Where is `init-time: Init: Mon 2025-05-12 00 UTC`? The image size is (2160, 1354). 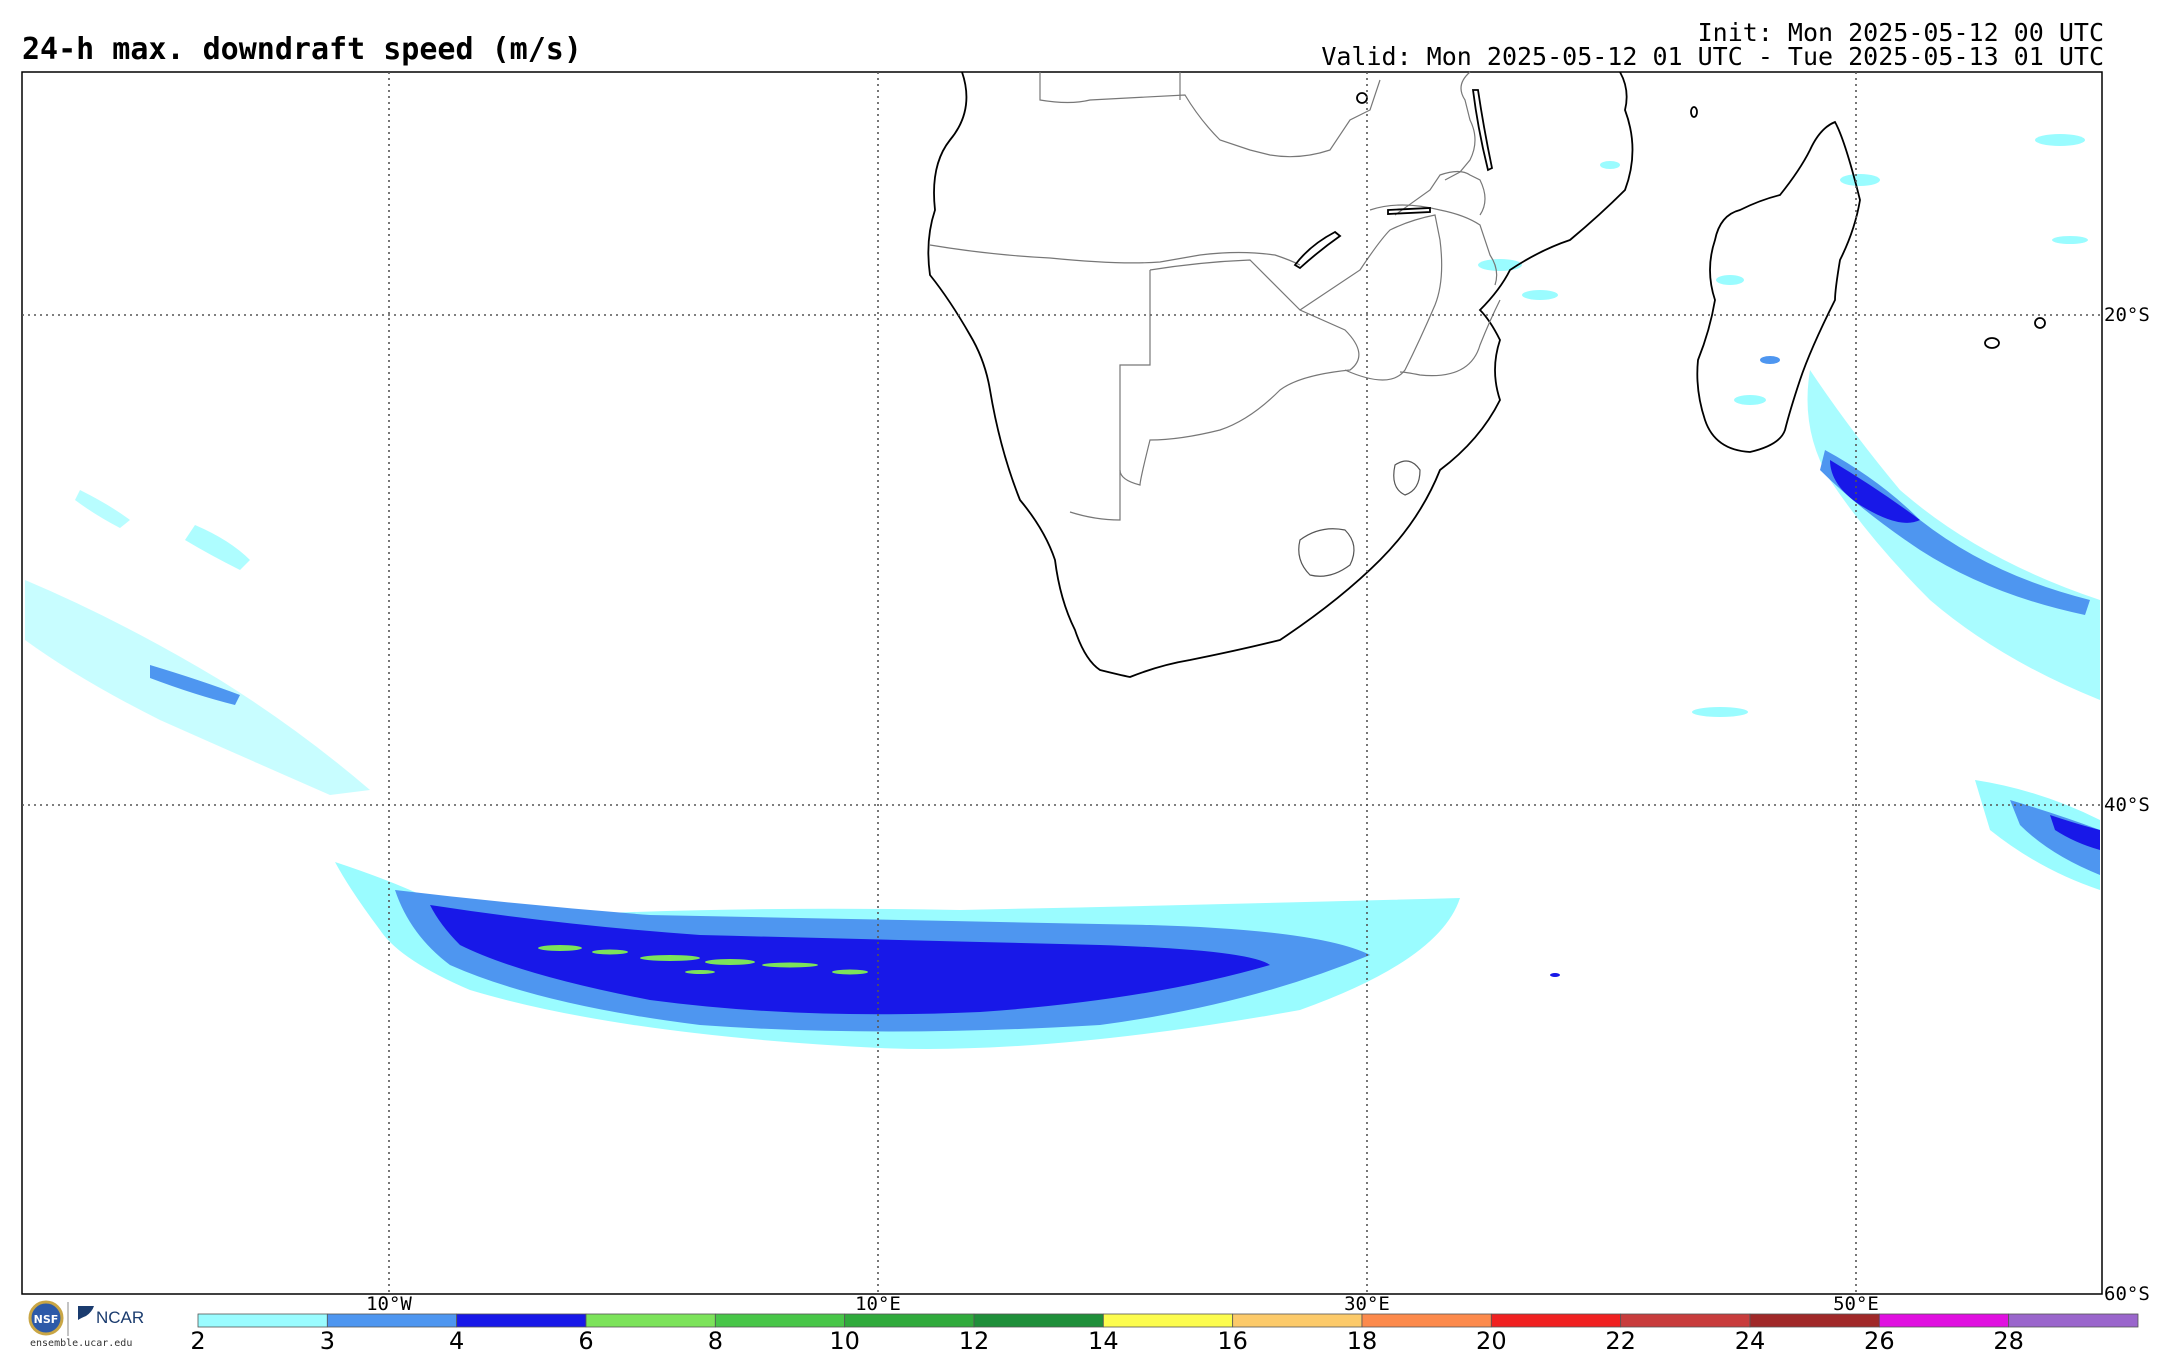
init-time: Init: Mon 2025-05-12 00 UTC is located at coordinates (1900, 32).